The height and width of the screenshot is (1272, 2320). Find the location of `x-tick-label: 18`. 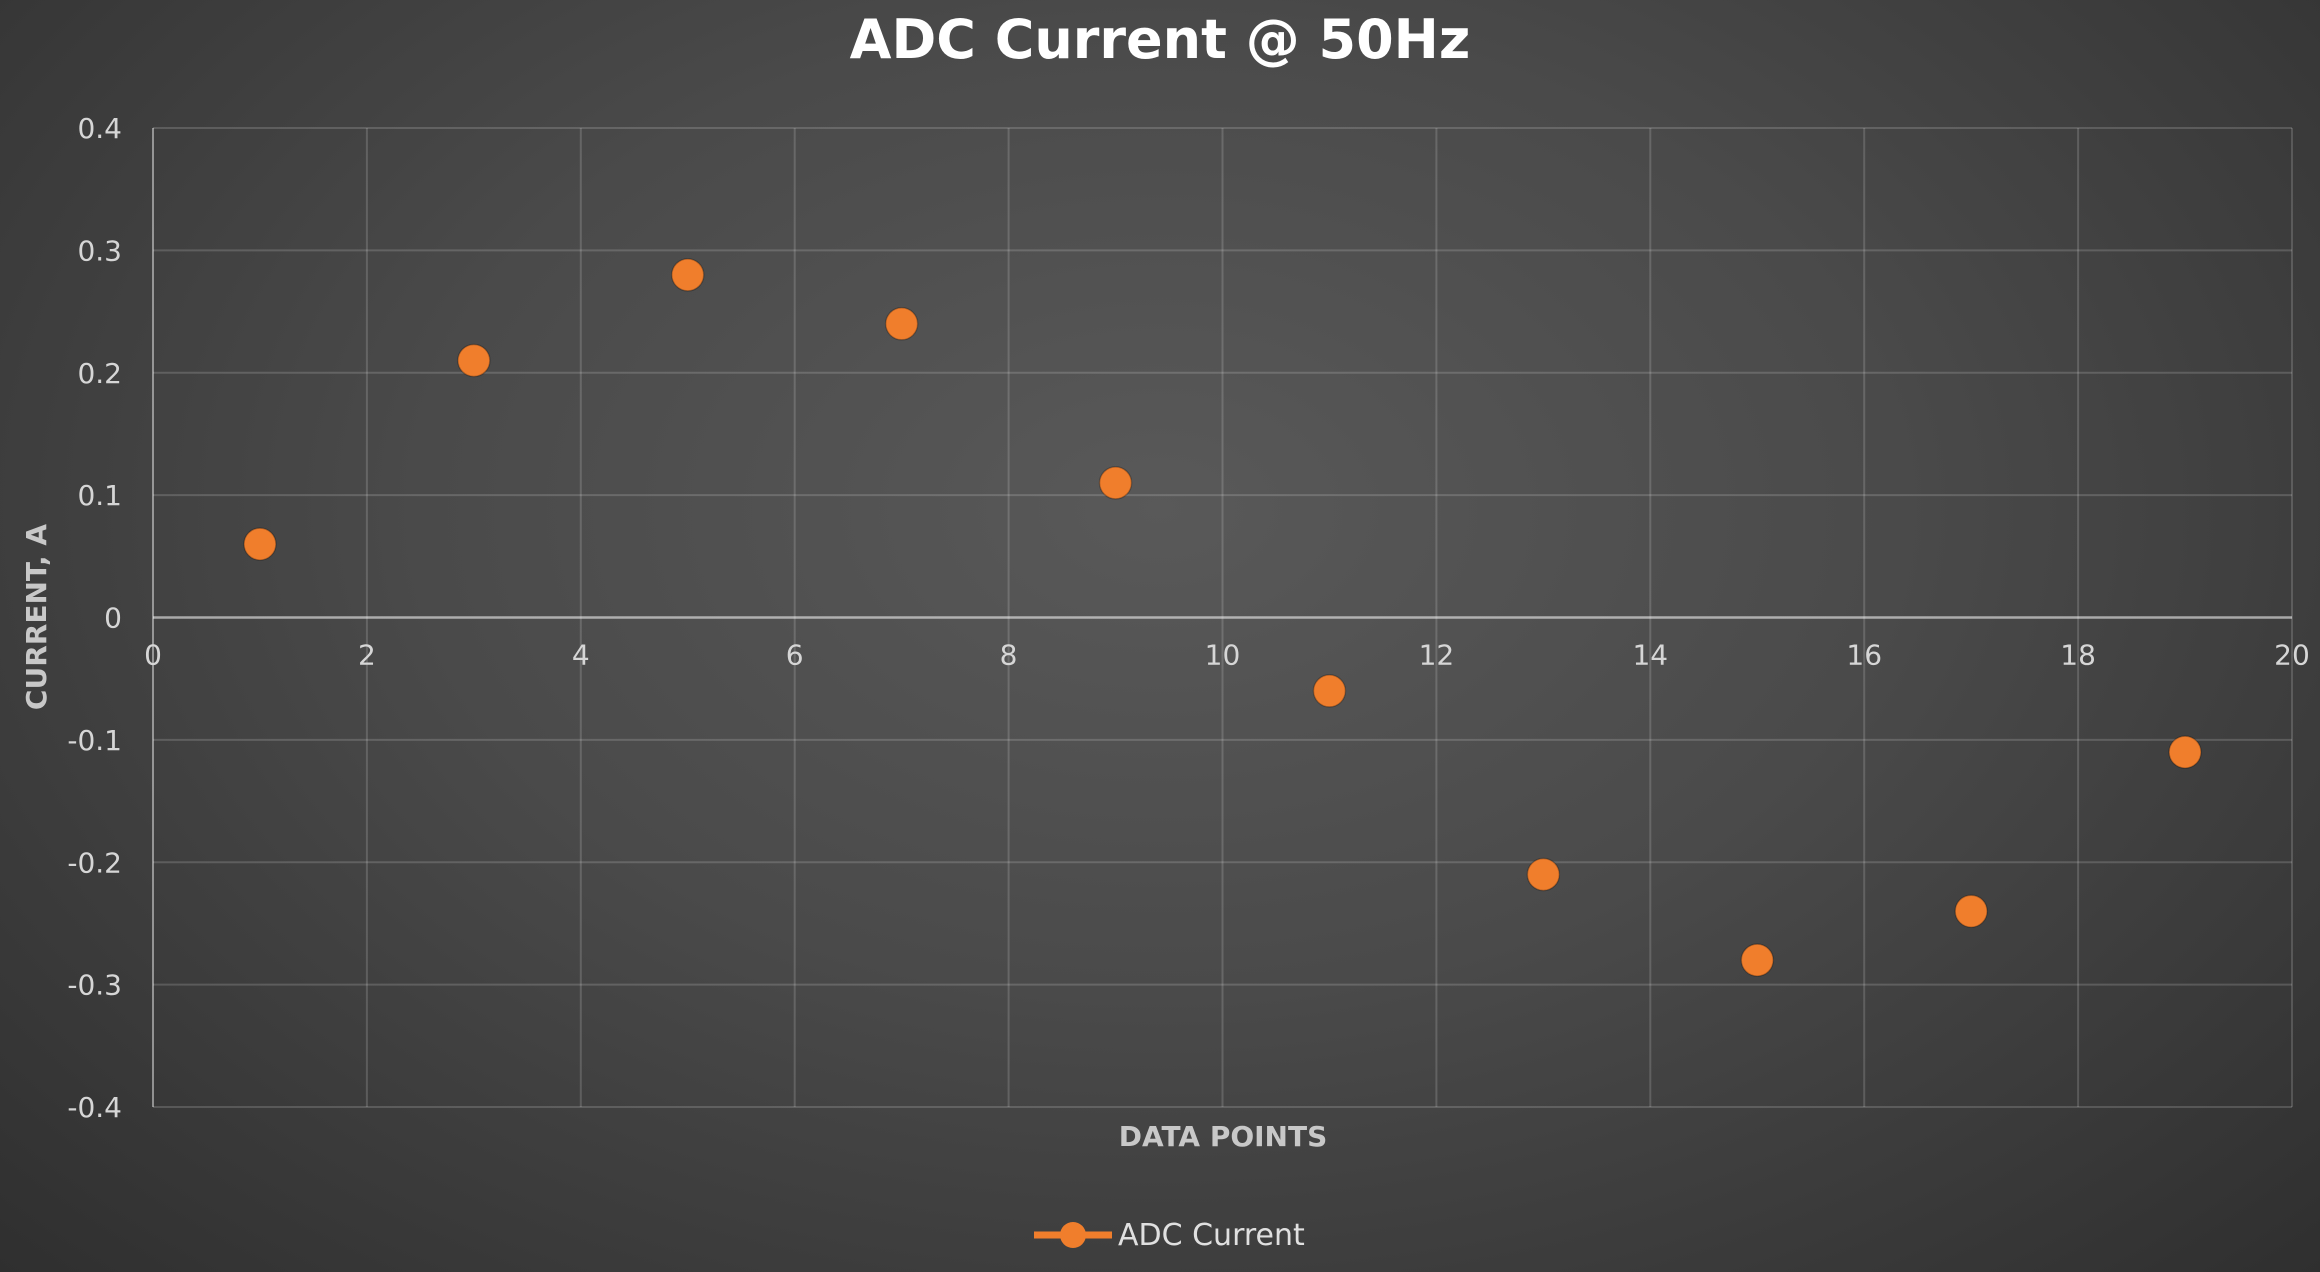

x-tick-label: 18 is located at coordinates (2078, 655).